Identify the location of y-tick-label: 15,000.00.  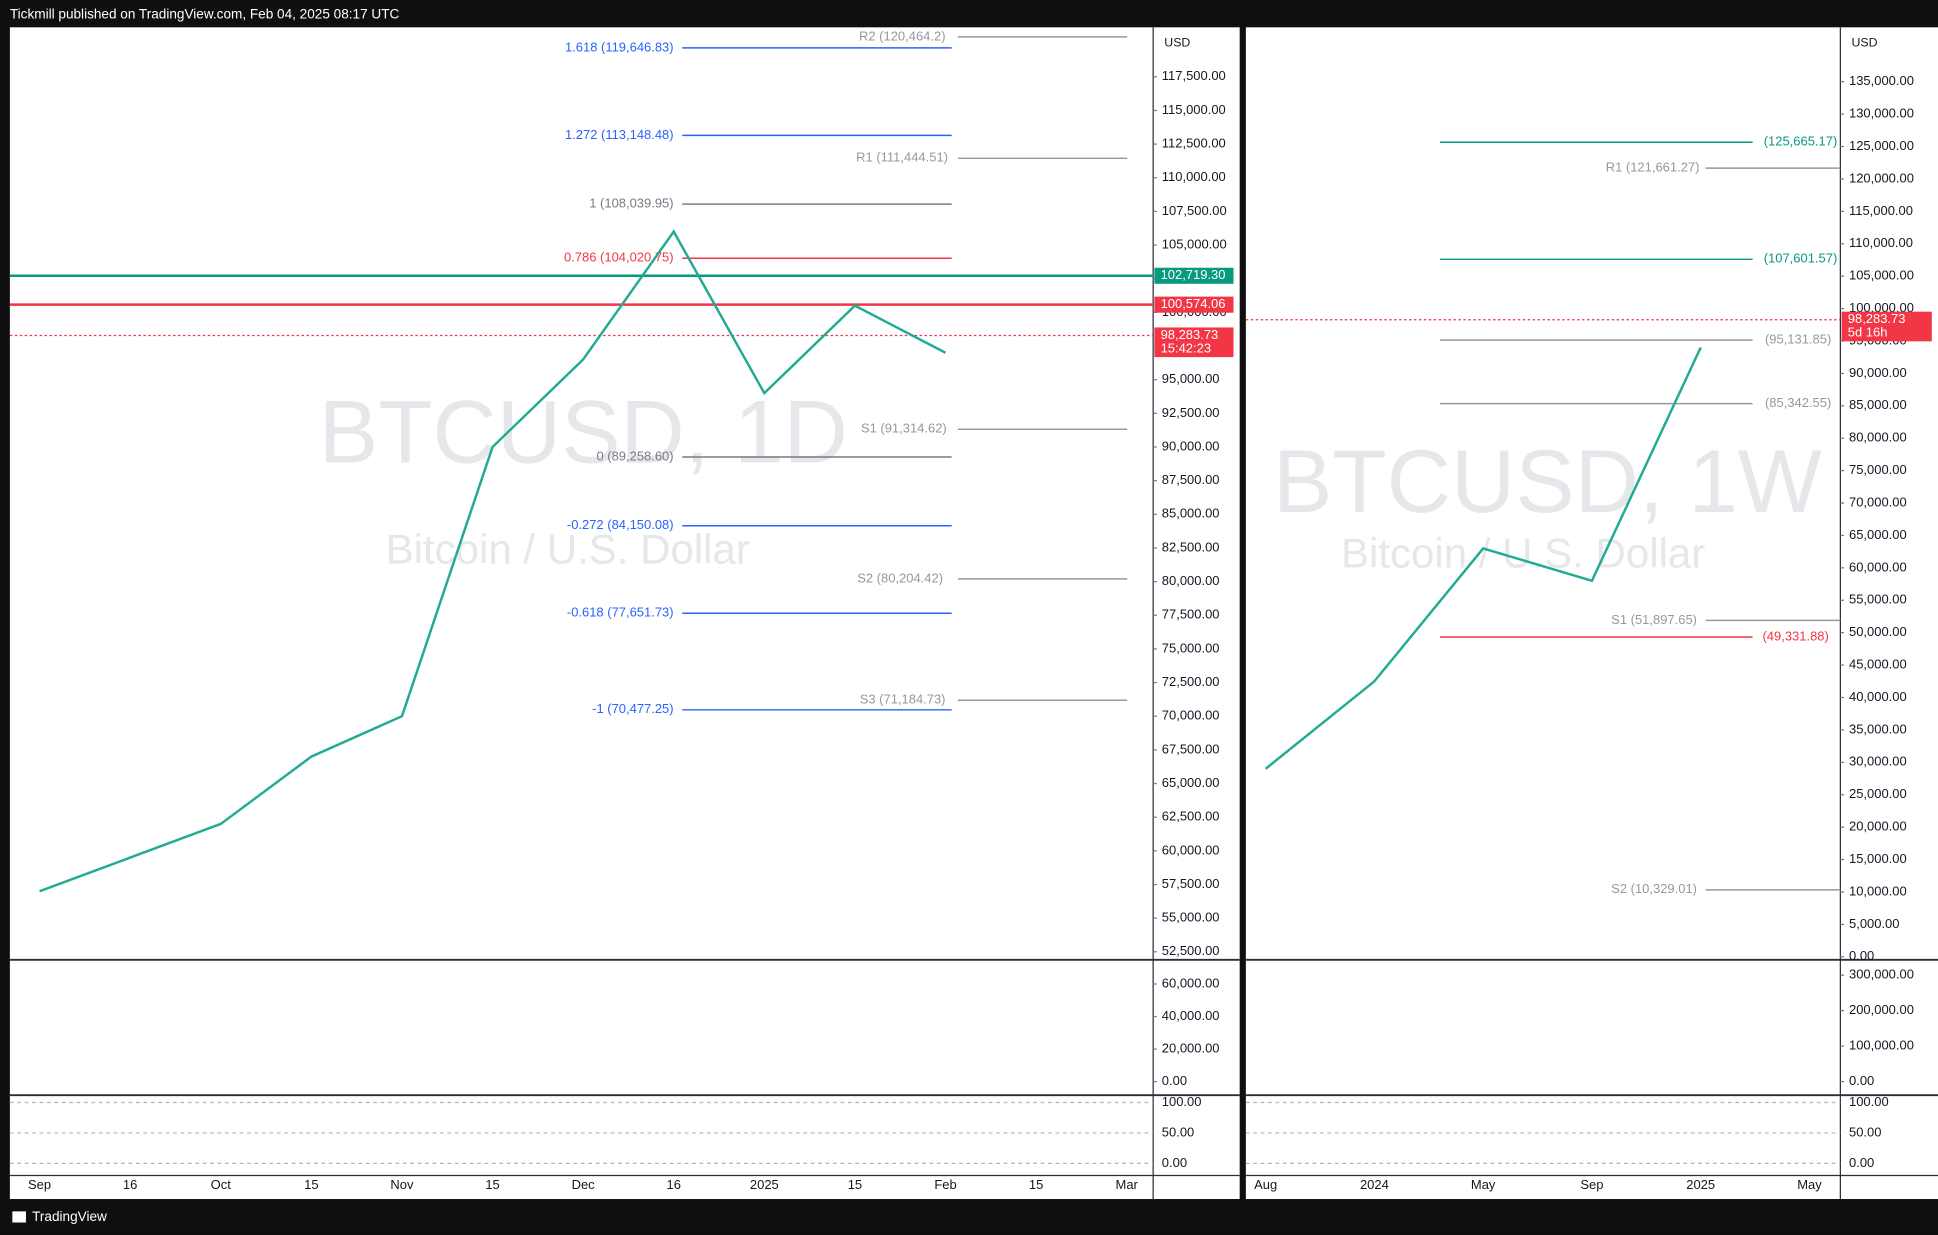
(1878, 858).